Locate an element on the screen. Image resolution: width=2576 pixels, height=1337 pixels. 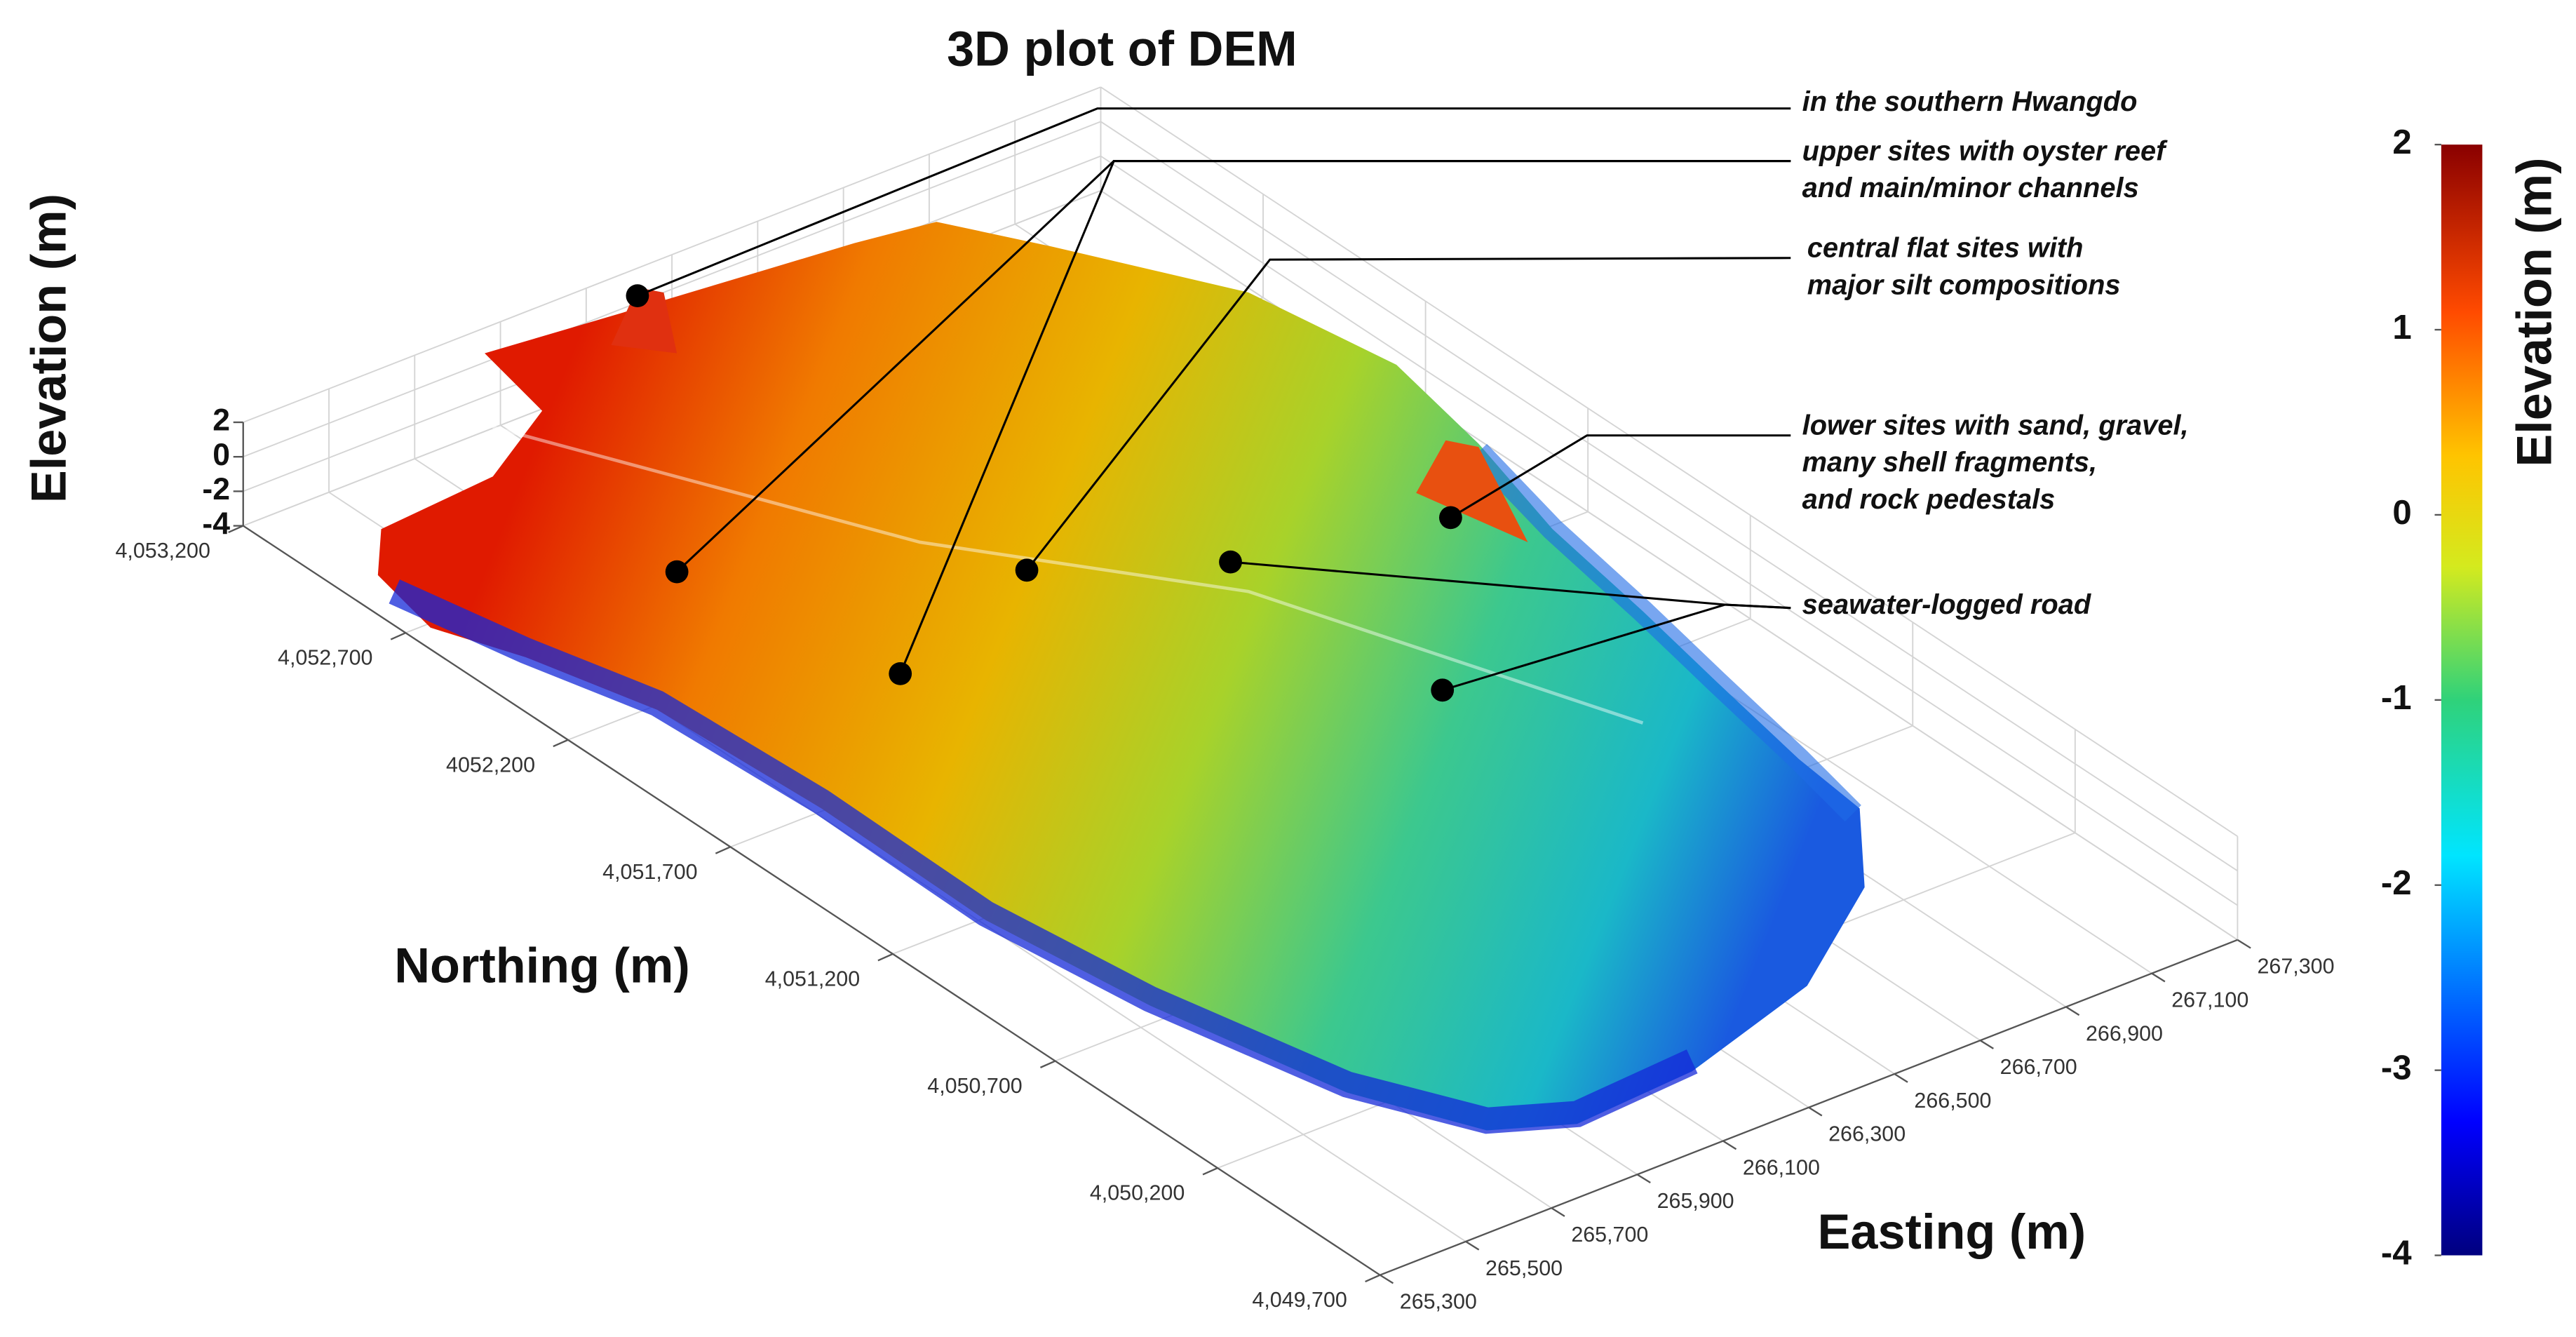
surface-right-edge is located at coordinates (1665, 632).